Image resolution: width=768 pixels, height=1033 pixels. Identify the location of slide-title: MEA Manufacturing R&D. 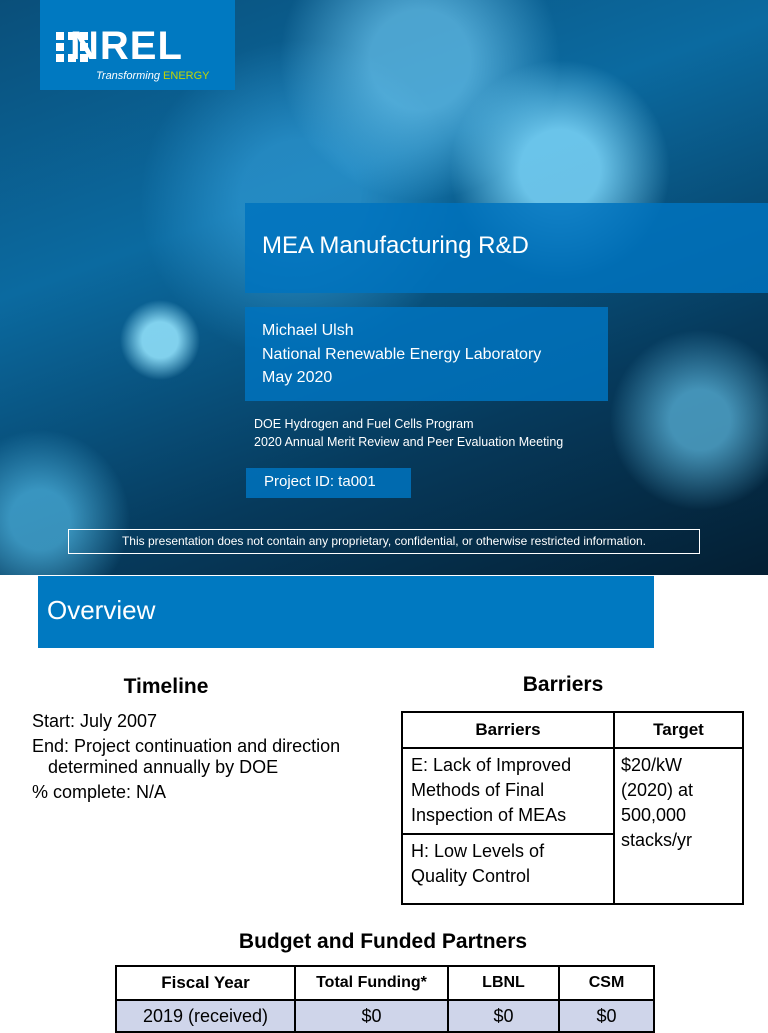
(395, 245).